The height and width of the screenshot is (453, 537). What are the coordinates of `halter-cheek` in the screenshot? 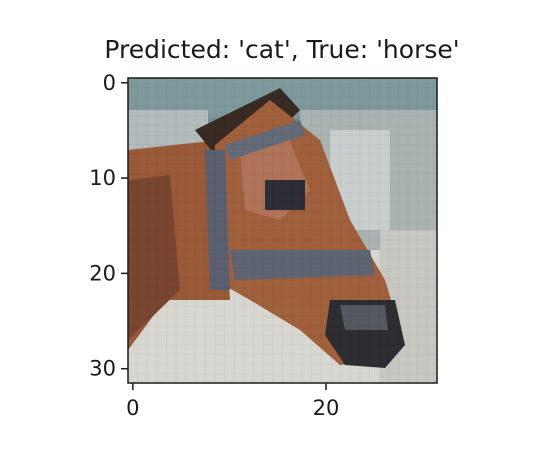 It's located at (217, 220).